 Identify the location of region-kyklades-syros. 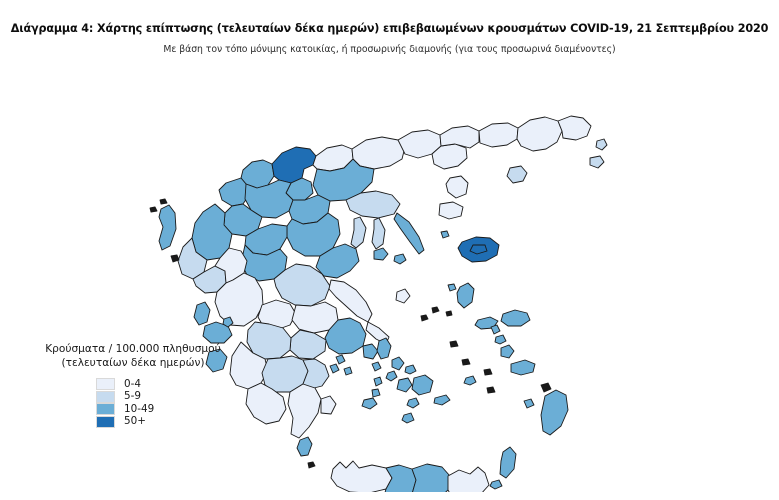
(391, 376).